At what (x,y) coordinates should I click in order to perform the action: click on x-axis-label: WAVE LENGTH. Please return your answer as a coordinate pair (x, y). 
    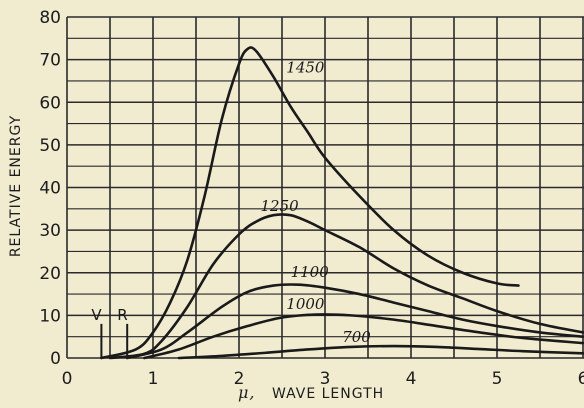
    Looking at the image, I should click on (328, 394).